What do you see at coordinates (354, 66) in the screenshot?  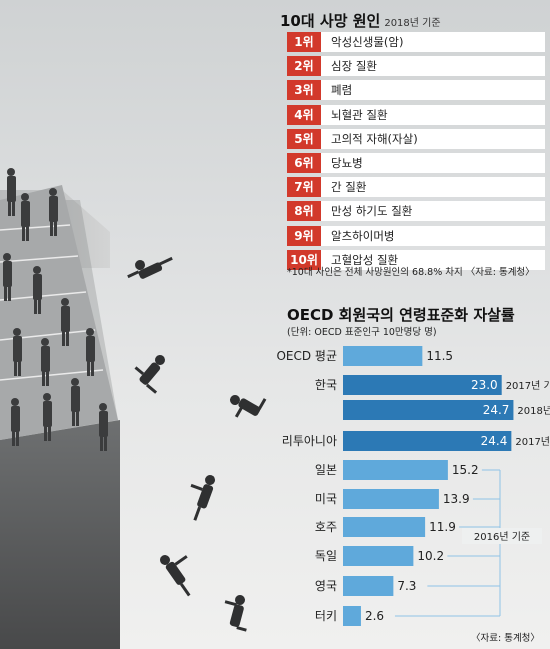 I see `rank-label: 심장 질환` at bounding box center [354, 66].